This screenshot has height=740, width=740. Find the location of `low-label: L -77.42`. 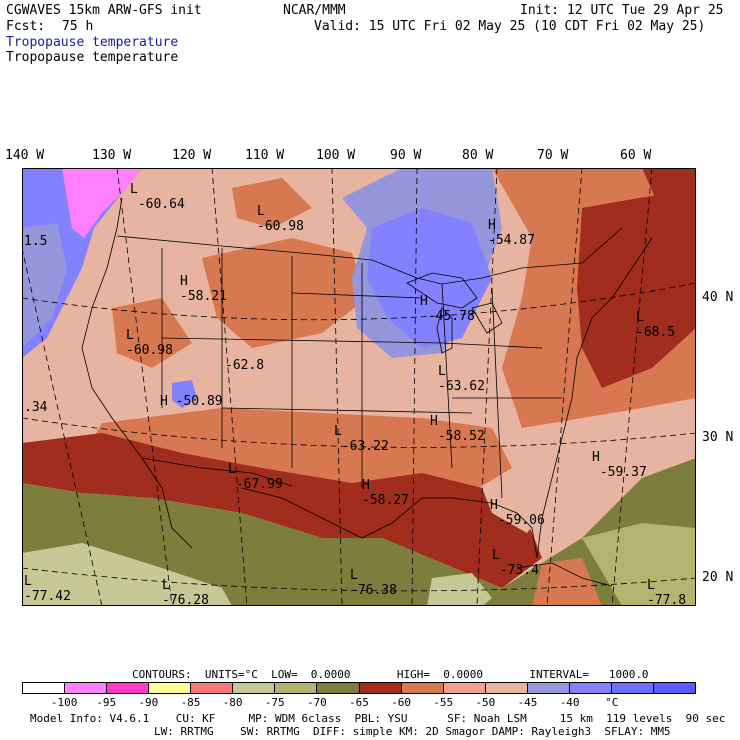

low-label: L -77.42 is located at coordinates (47, 589).